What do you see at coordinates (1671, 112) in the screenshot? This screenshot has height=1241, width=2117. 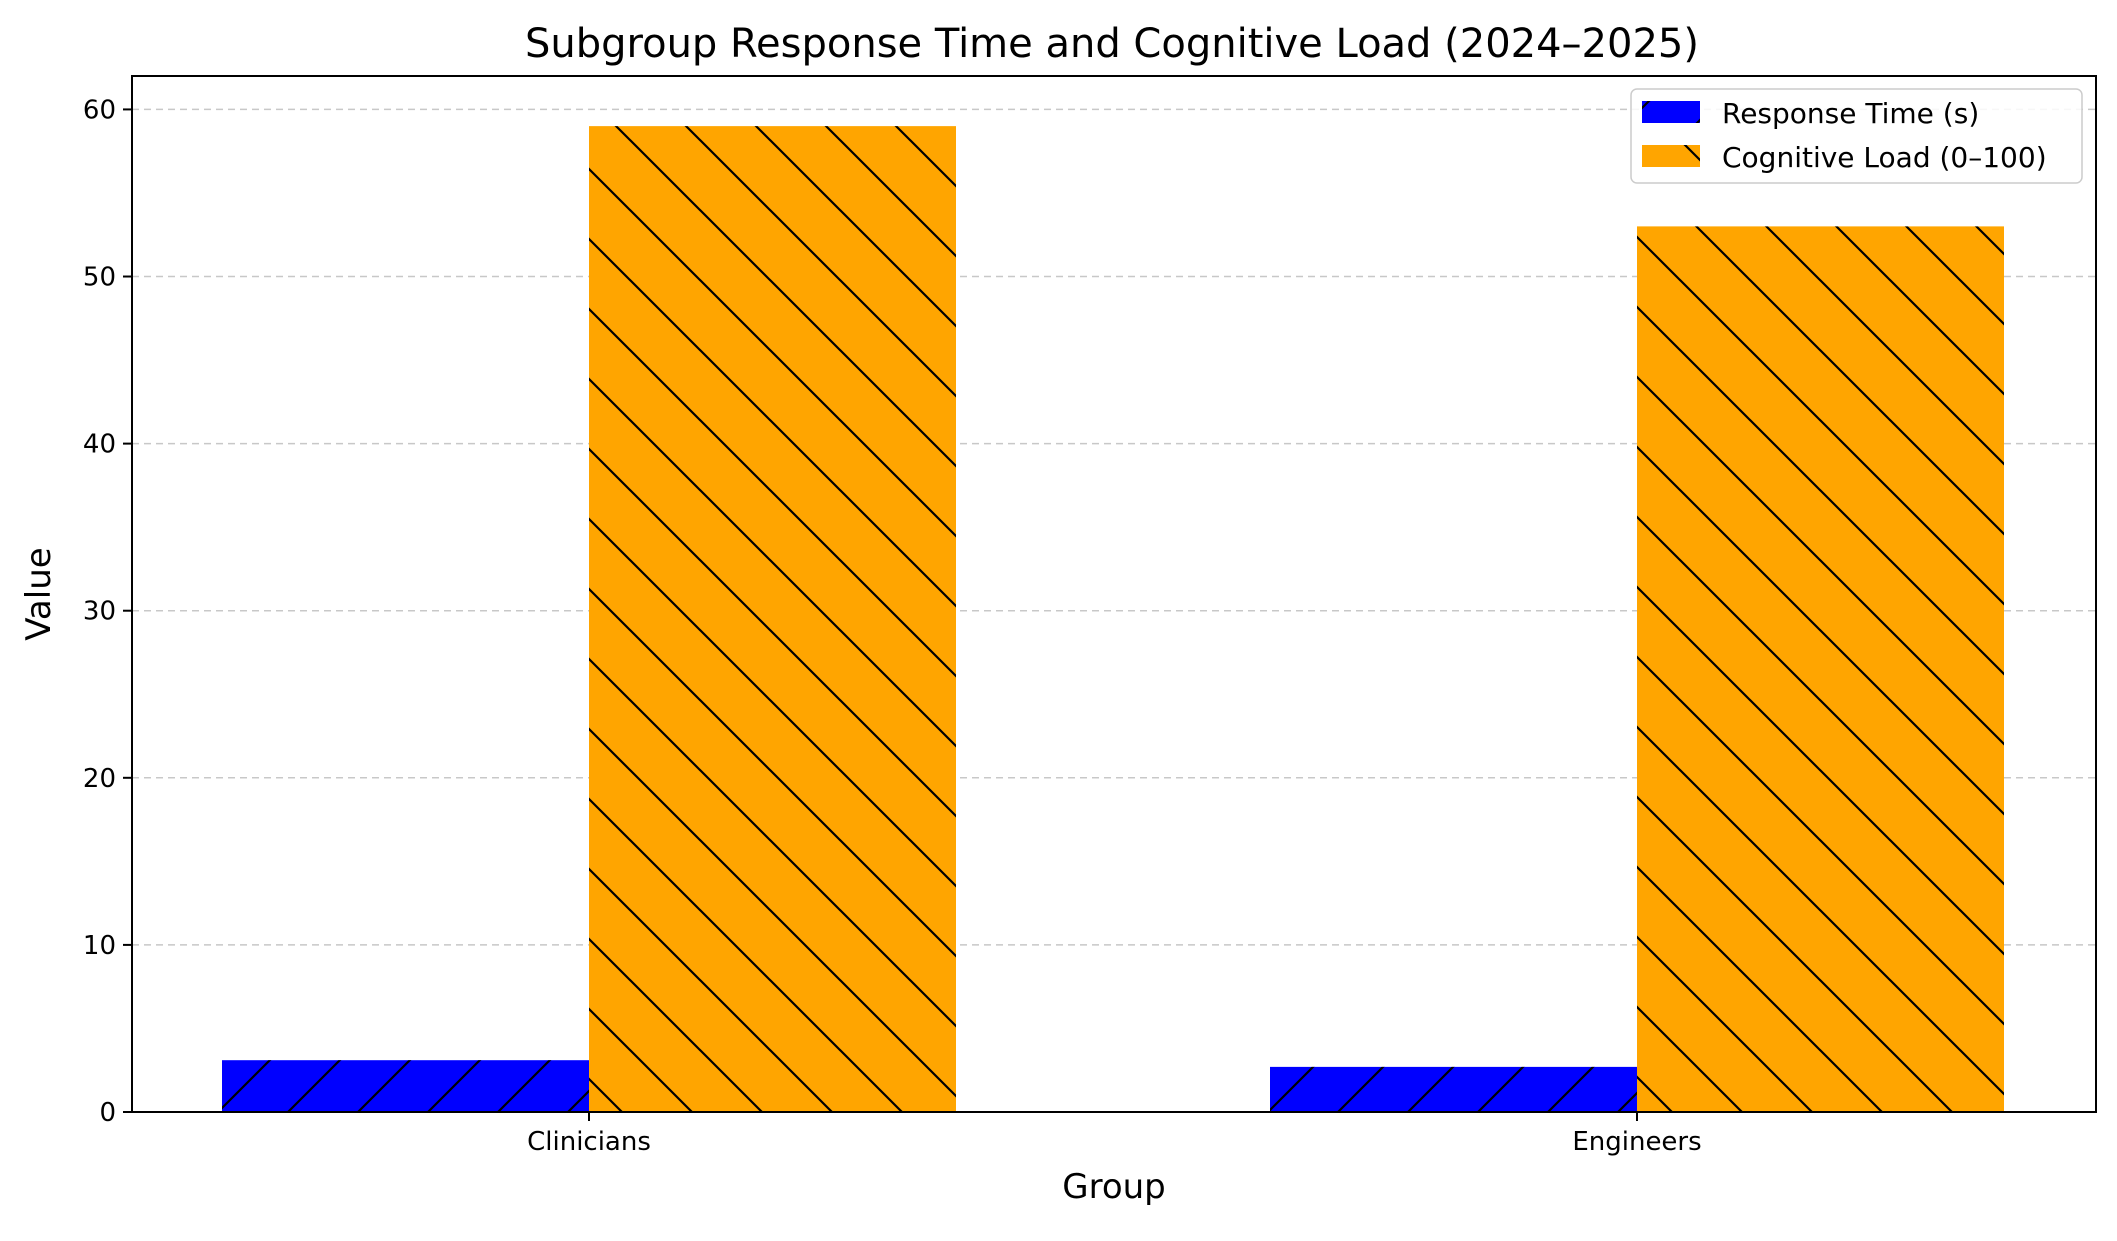 I see `legend-swatch-response-time-hatch` at bounding box center [1671, 112].